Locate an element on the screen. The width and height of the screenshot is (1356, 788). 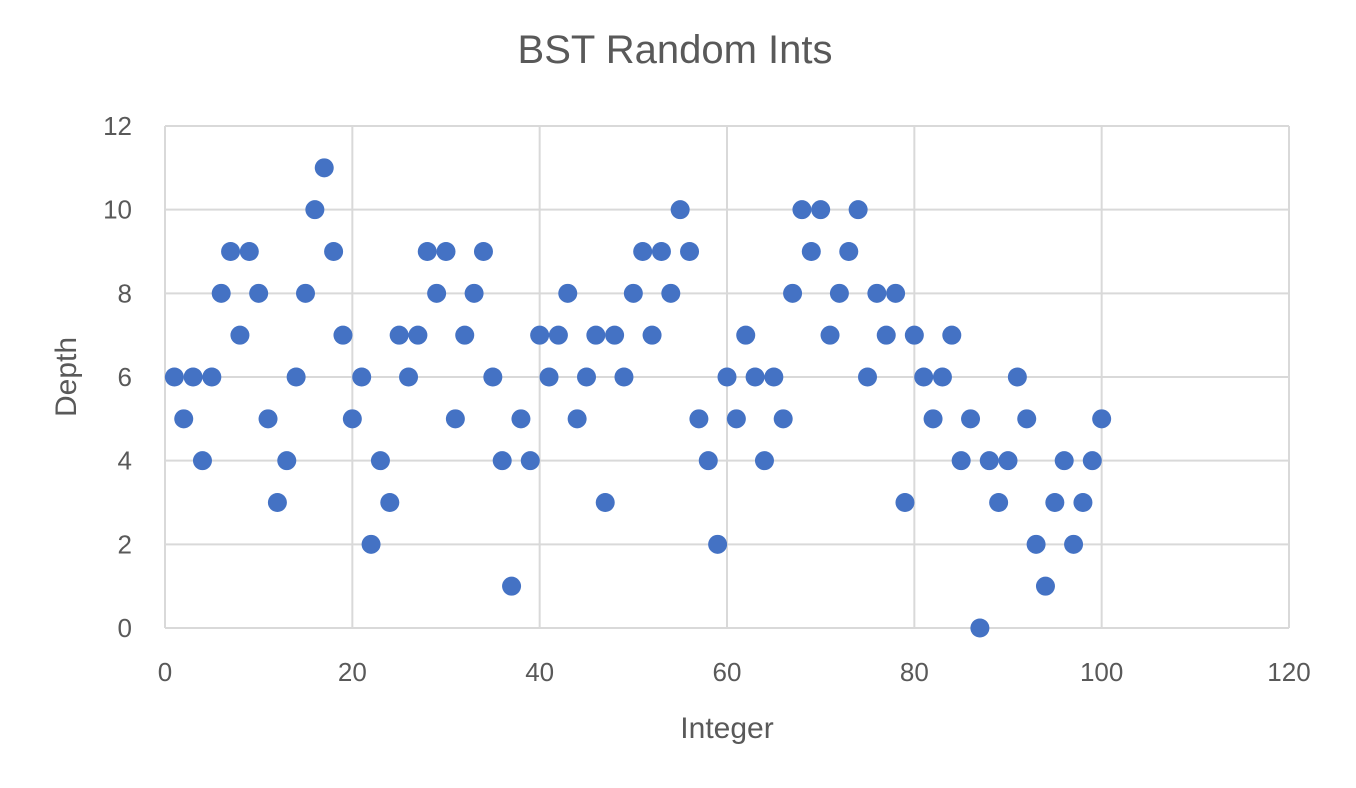
x-tick-label: 120 is located at coordinates (1288, 672).